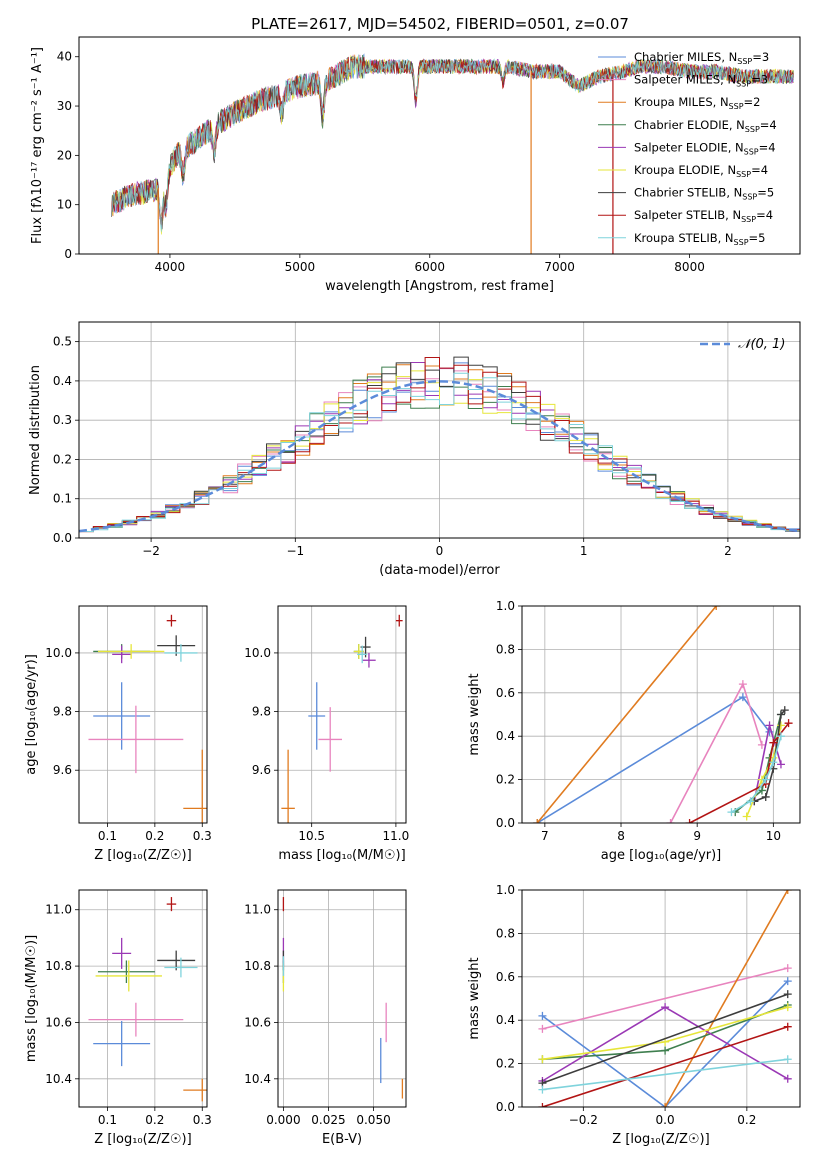 The height and width of the screenshot is (1170, 819). Describe the element at coordinates (439, 456) in the screenshot. I see `gaussian-curve` at that location.